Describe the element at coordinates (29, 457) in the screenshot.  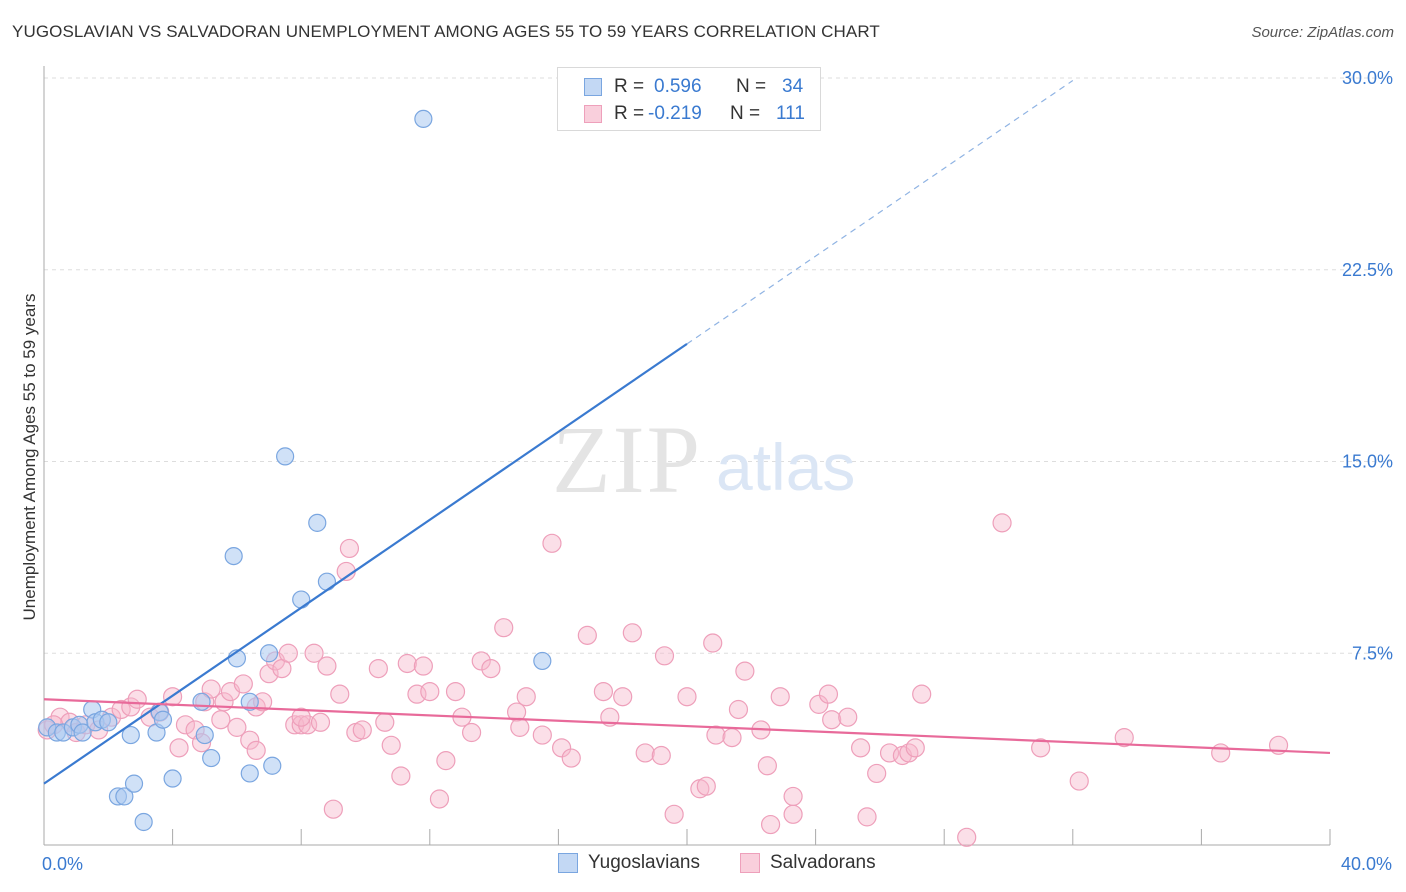
I see `y-axis-label: Unemployment Among Ages 55 to 59 years` at that location.